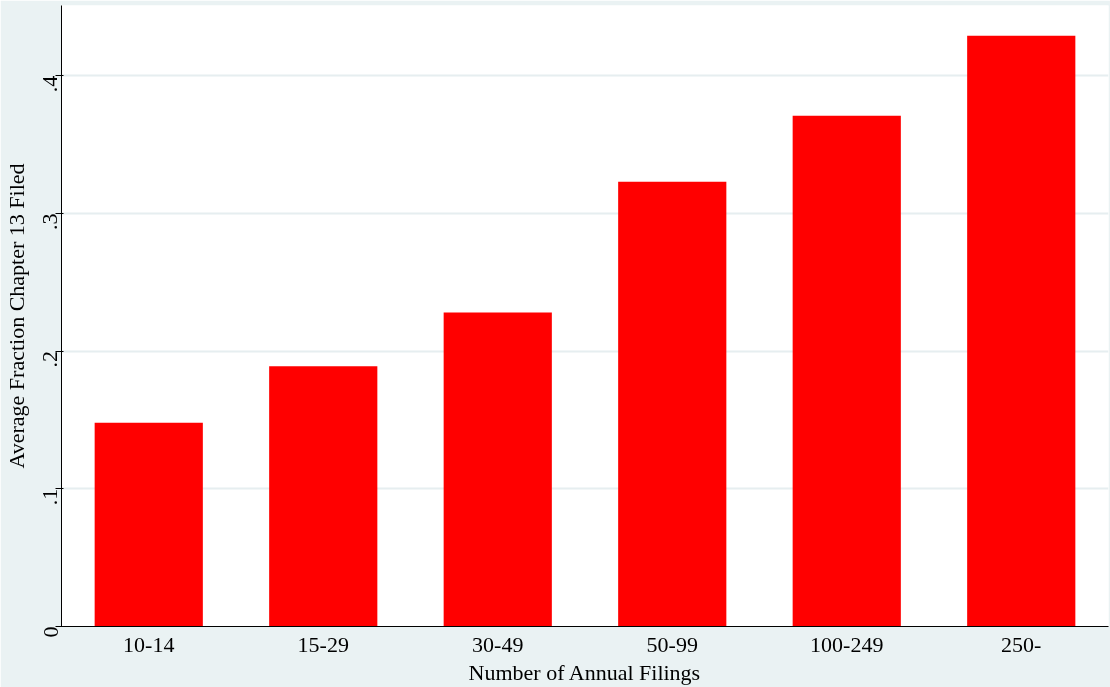  I want to click on y-axis-title: Average Fraction Chapter 13 Filed, so click(16, 316).